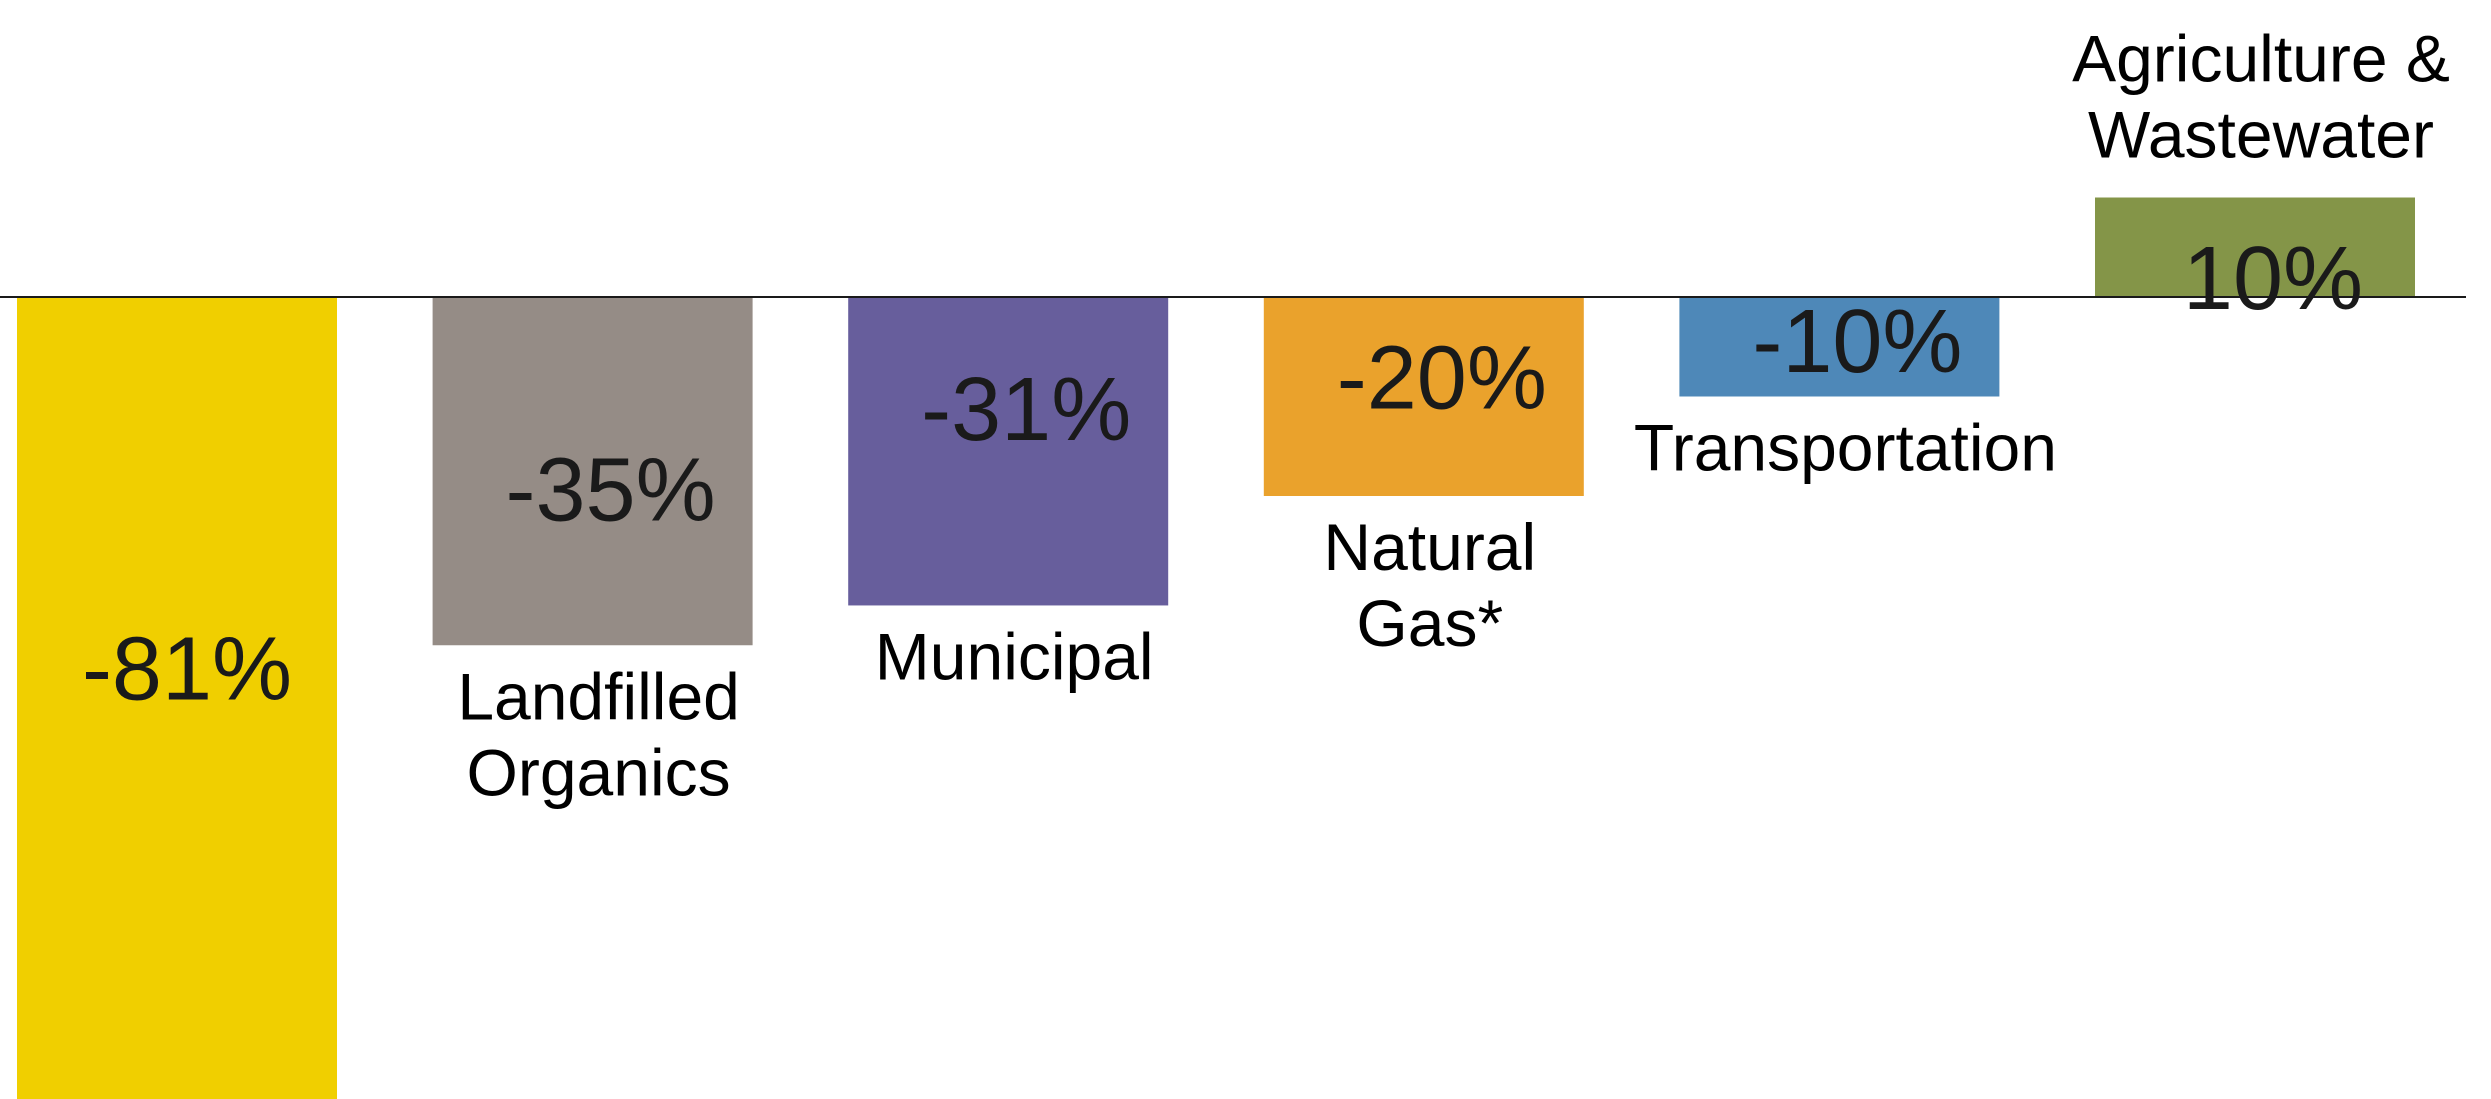 This screenshot has height=1099, width=2491. I want to click on value-label-5: 10%, so click(2273, 279).